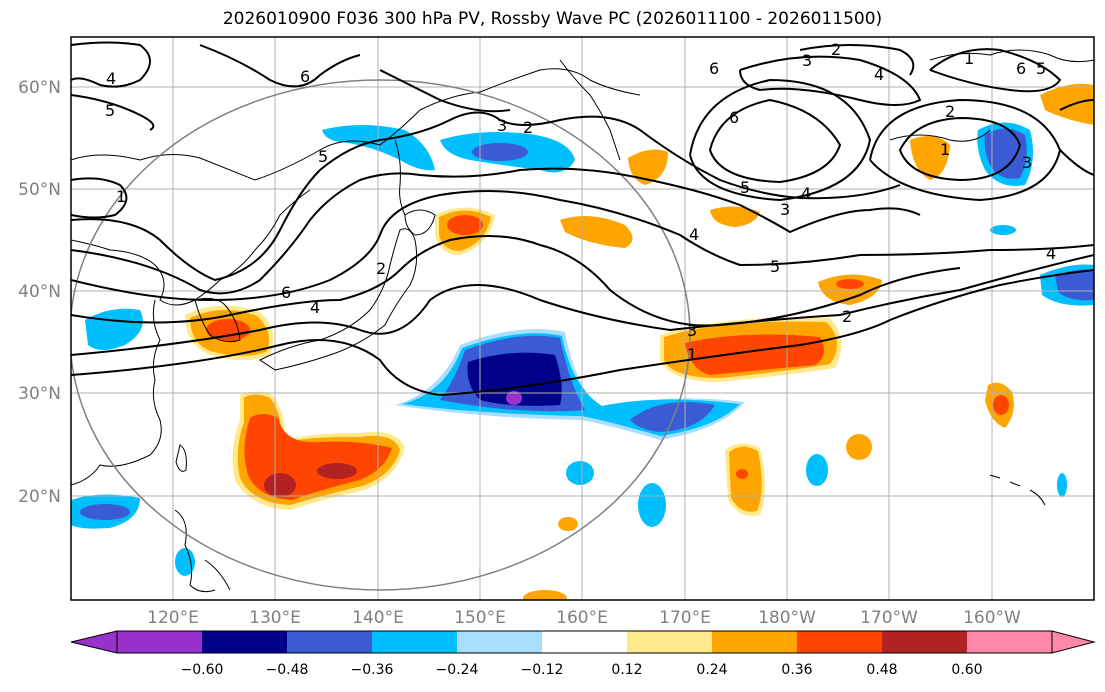 Image resolution: width=1105 pixels, height=692 pixels. What do you see at coordinates (1001, 405) in the screenshot?
I see `positive-anomaly-hawaii-north-core` at bounding box center [1001, 405].